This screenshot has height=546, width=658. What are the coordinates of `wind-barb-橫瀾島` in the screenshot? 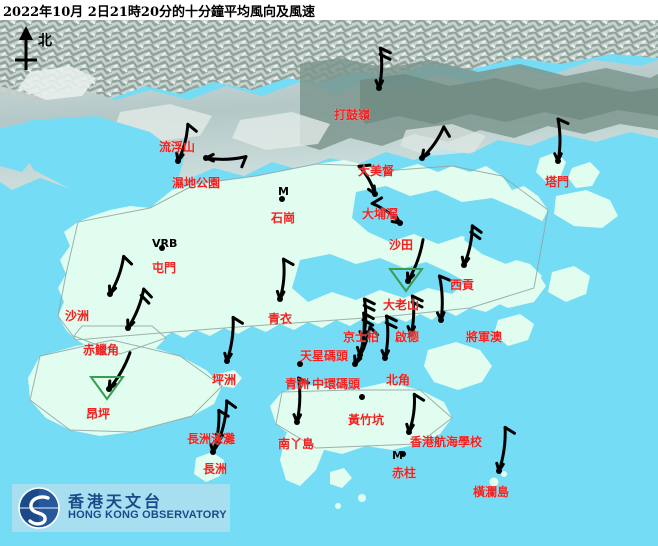 It's located at (505, 449).